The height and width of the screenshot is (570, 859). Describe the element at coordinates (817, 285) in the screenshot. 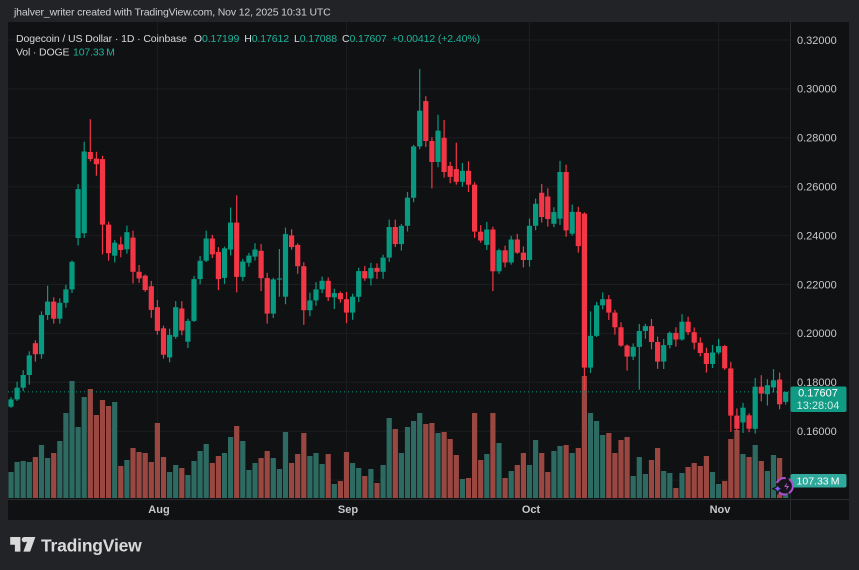

I see `svg-text: 0.22000` at that location.